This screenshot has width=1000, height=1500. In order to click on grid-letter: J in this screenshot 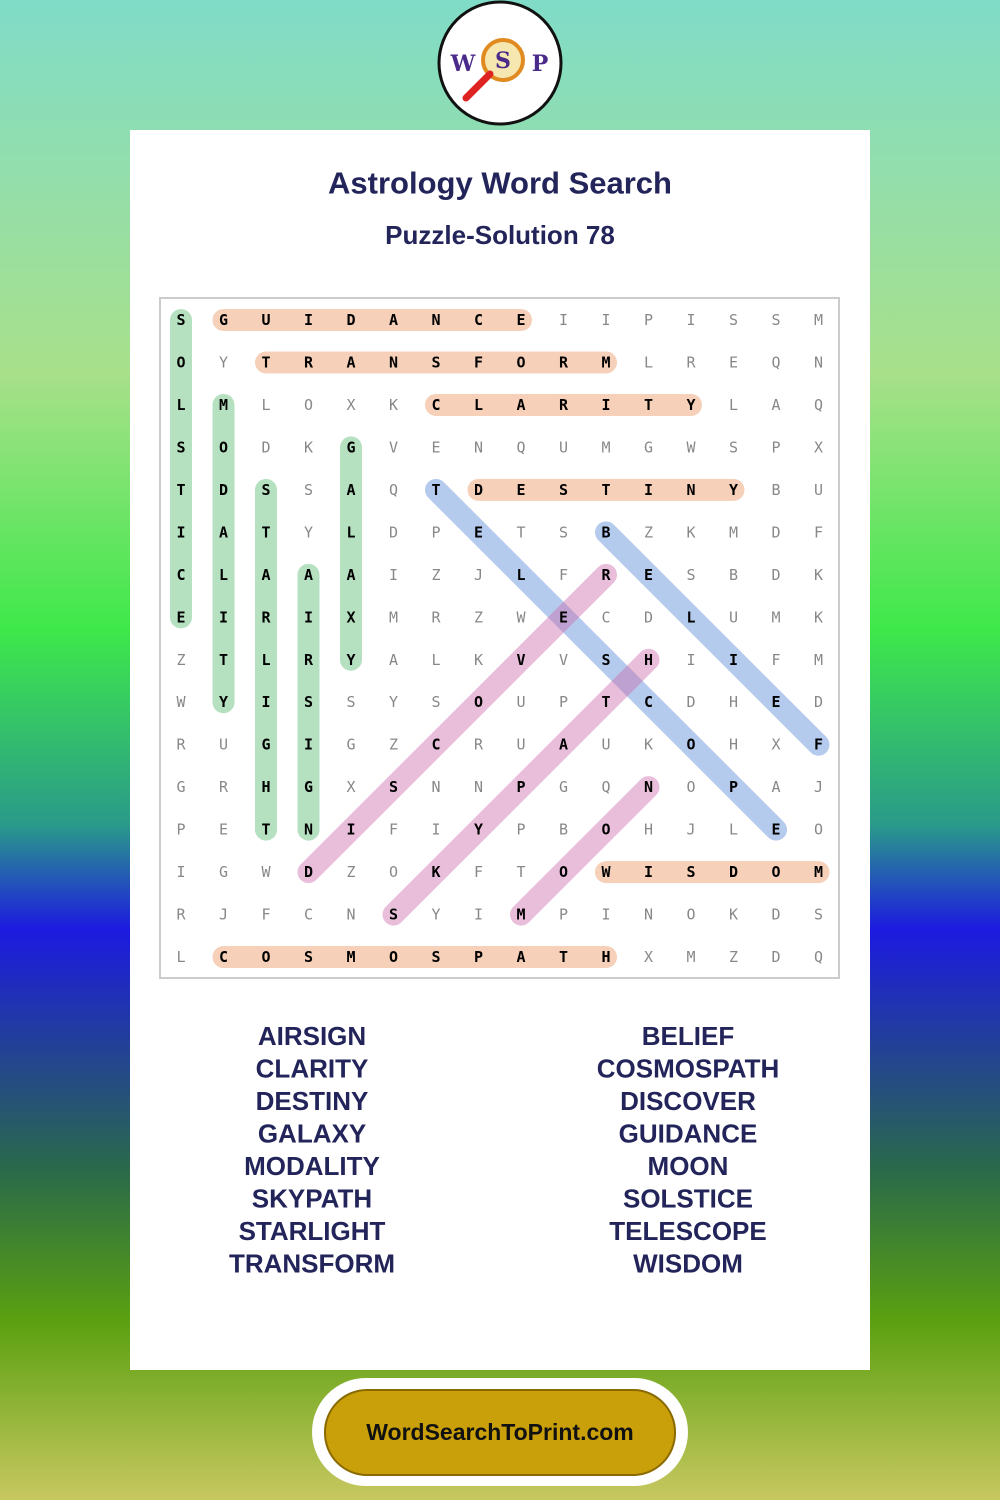, I will do `click(818, 787)`.